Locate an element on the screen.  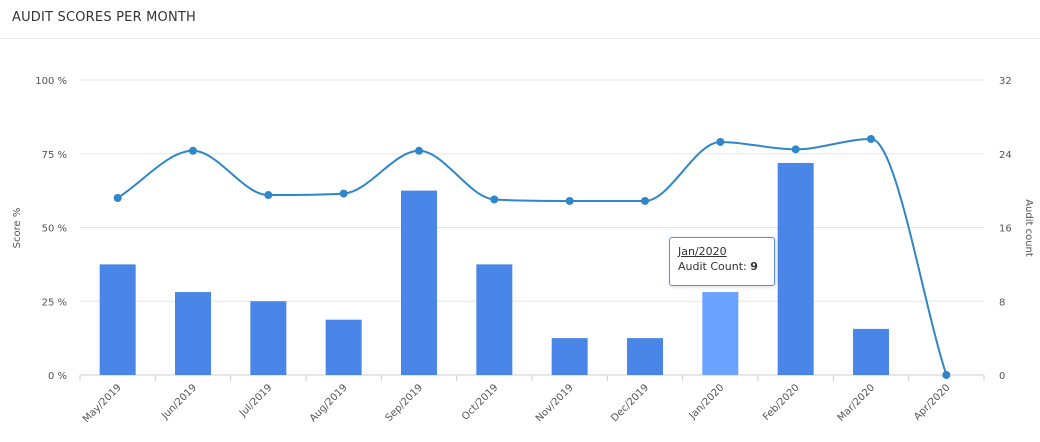
y-left-tick-label: 0 % is located at coordinates (57, 376).